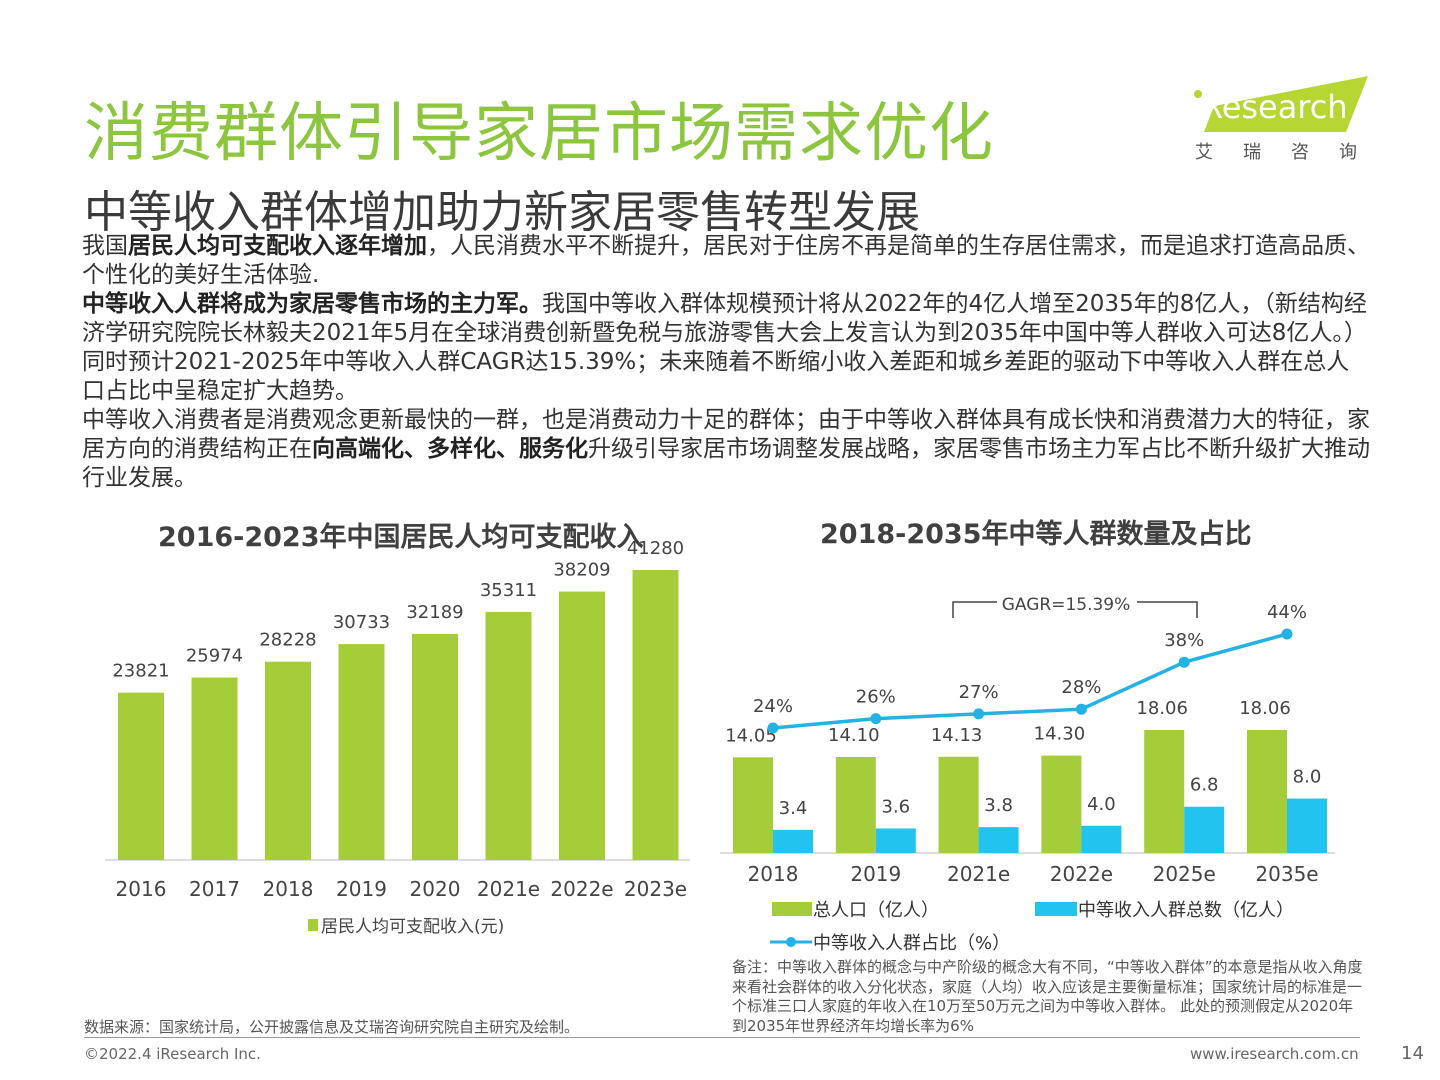 This screenshot has width=1440, height=1080. What do you see at coordinates (957, 735) in the screenshot?
I see `total-bar-label: 14.13` at bounding box center [957, 735].